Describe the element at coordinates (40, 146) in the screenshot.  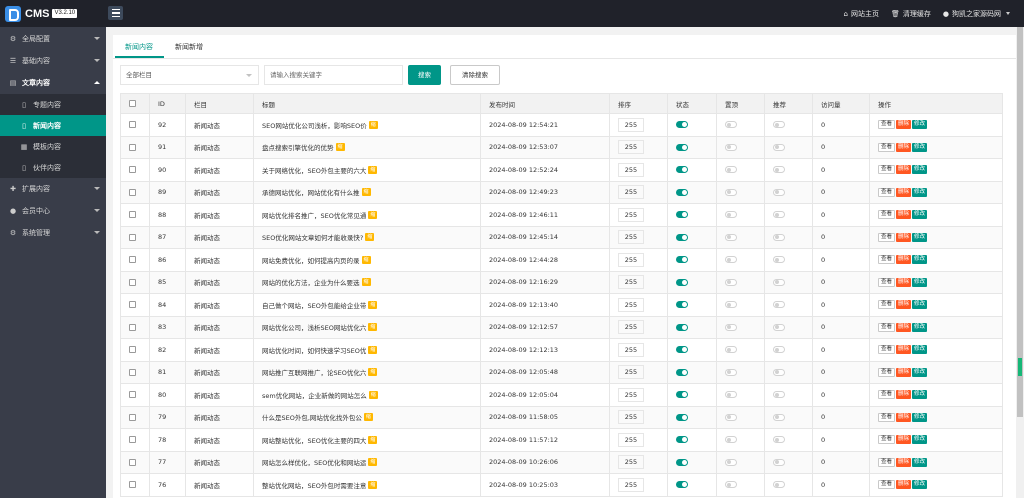
I see `sidebar-item-template-content: ▦ 模板内容` at that location.